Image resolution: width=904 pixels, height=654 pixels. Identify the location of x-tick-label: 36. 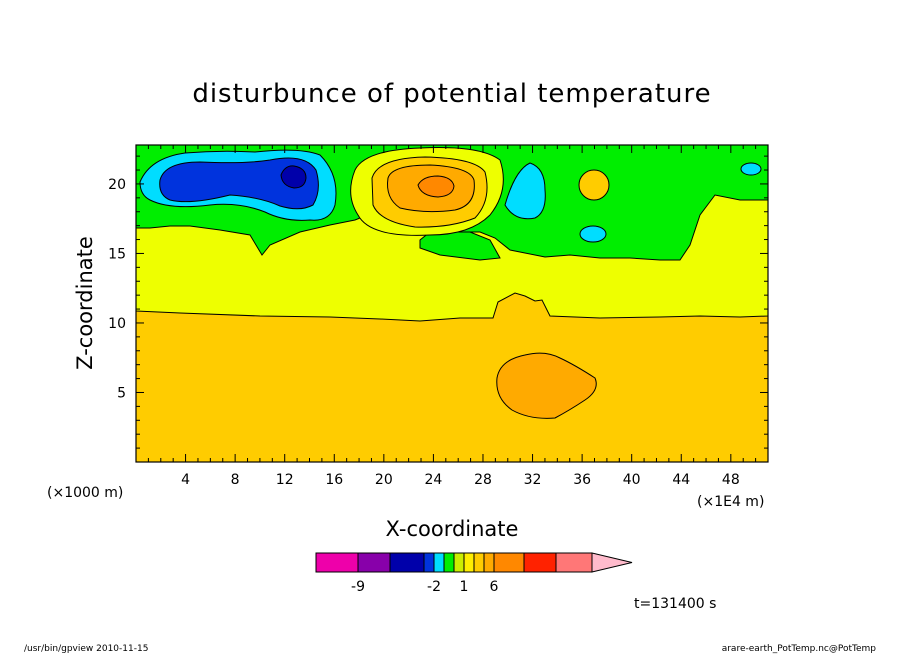
(582, 480).